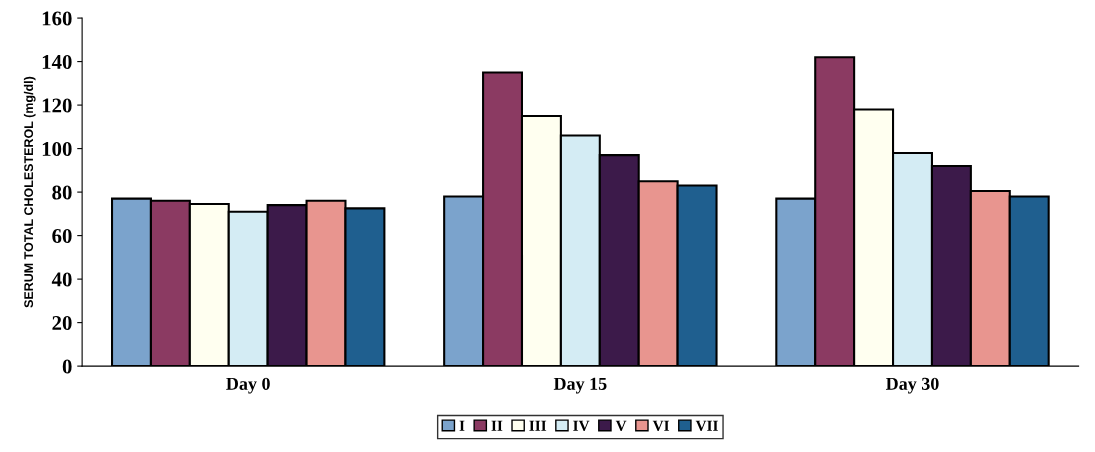 The height and width of the screenshot is (452, 1095). I want to click on y-tick-label: 160, so click(57, 18).